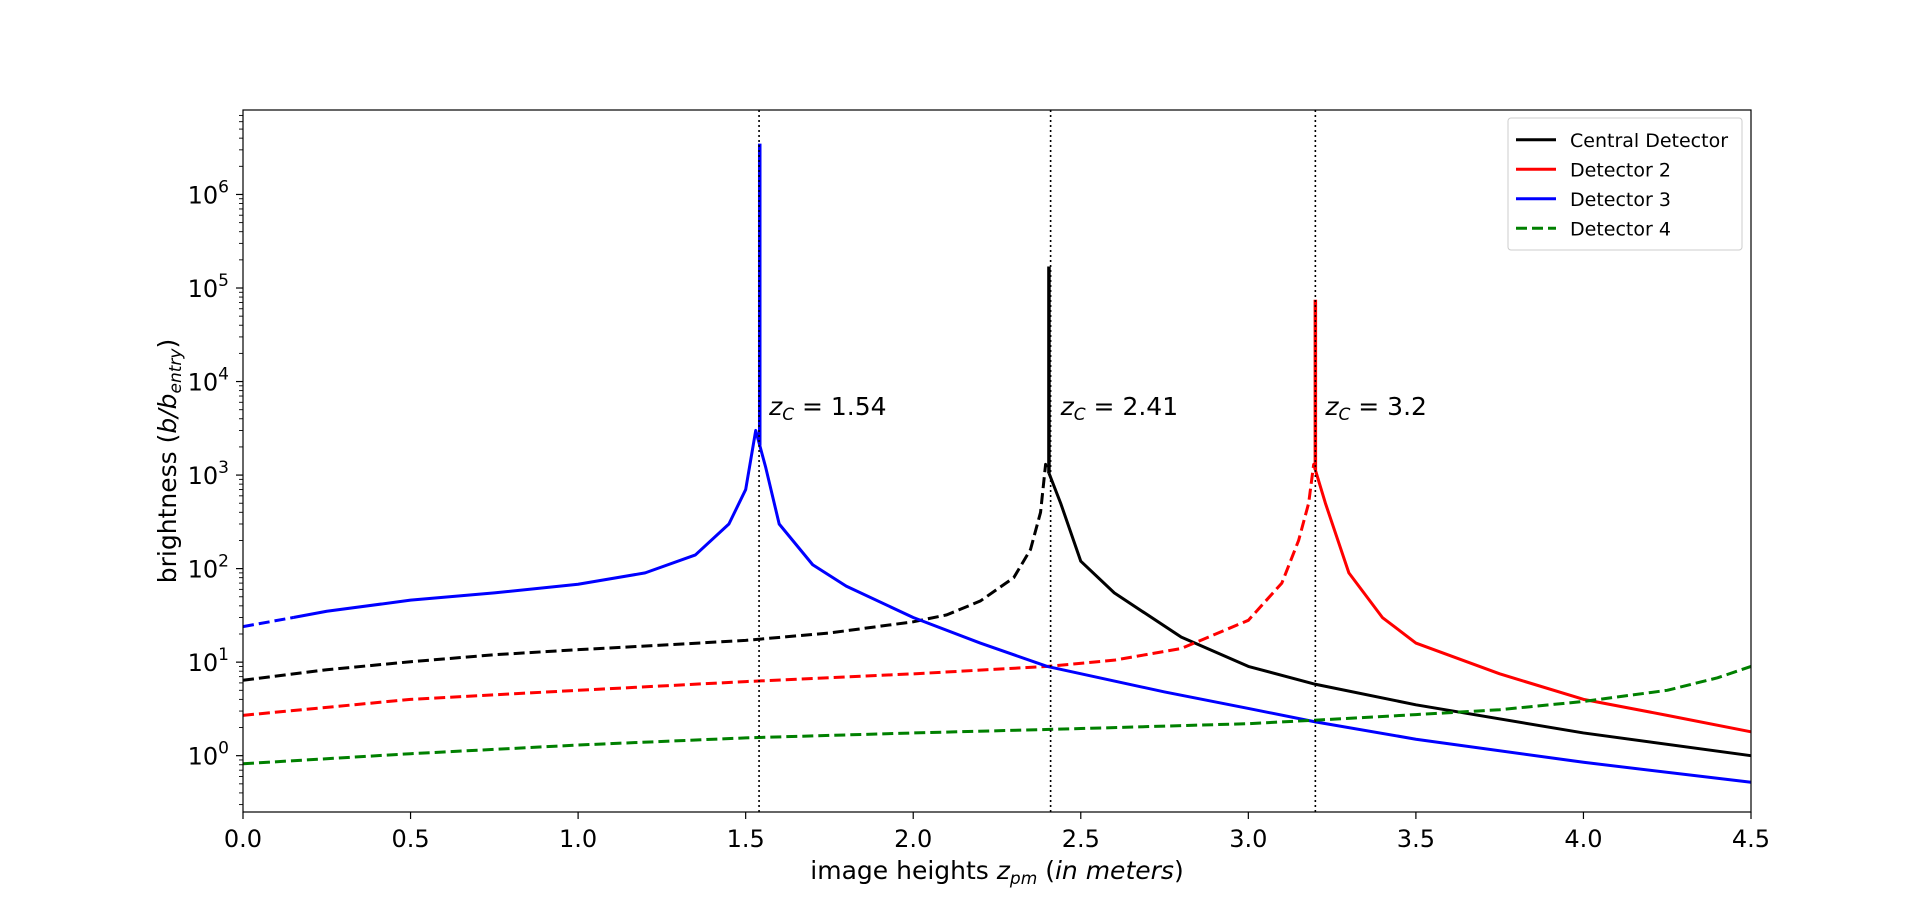 This screenshot has width=1920, height=900. I want to click on y-axis-label: brightness (b/bentry), so click(169, 461).